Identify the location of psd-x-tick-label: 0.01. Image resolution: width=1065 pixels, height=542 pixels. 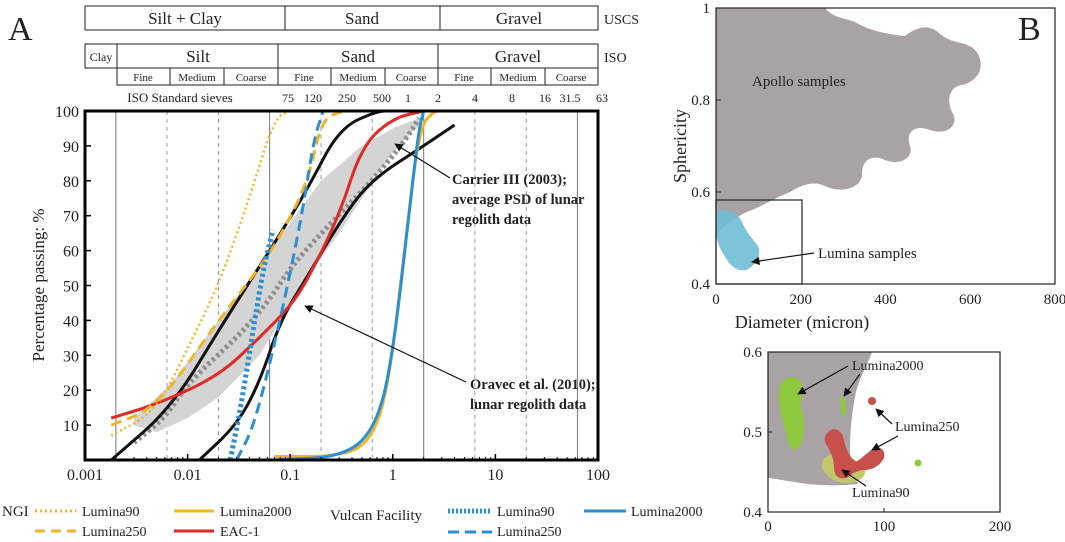
(188, 475).